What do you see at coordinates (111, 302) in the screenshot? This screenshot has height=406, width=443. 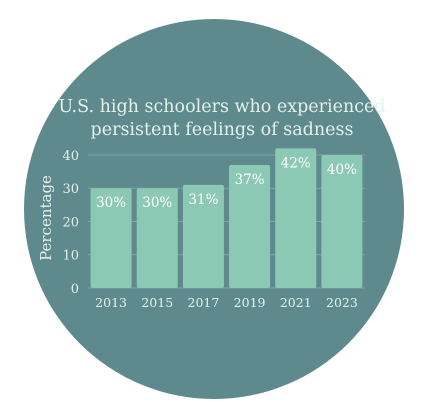 I see `x-tick-label: 2013` at bounding box center [111, 302].